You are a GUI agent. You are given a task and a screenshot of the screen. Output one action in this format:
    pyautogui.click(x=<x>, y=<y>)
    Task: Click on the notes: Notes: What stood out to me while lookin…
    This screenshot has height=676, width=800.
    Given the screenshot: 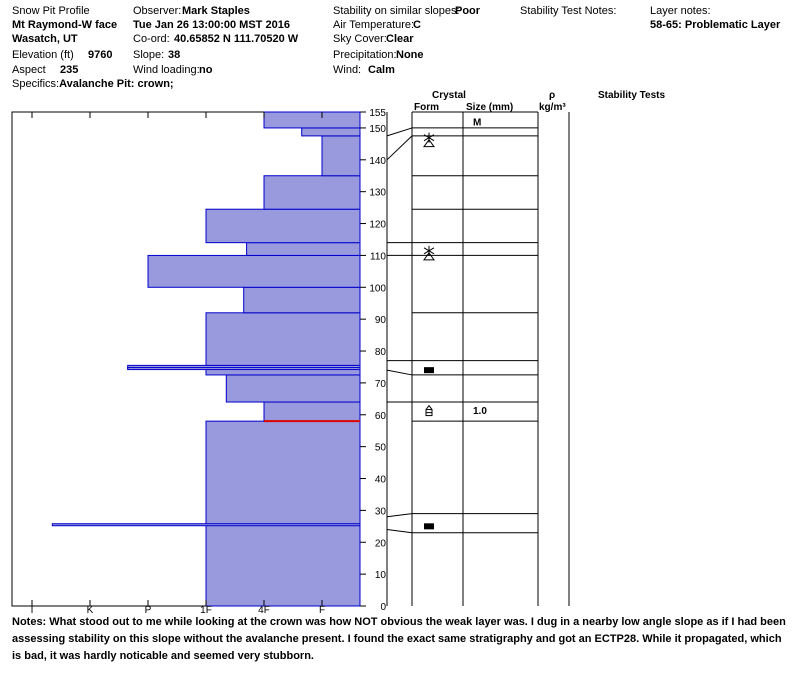 What is the action you would take?
    pyautogui.click(x=402, y=639)
    